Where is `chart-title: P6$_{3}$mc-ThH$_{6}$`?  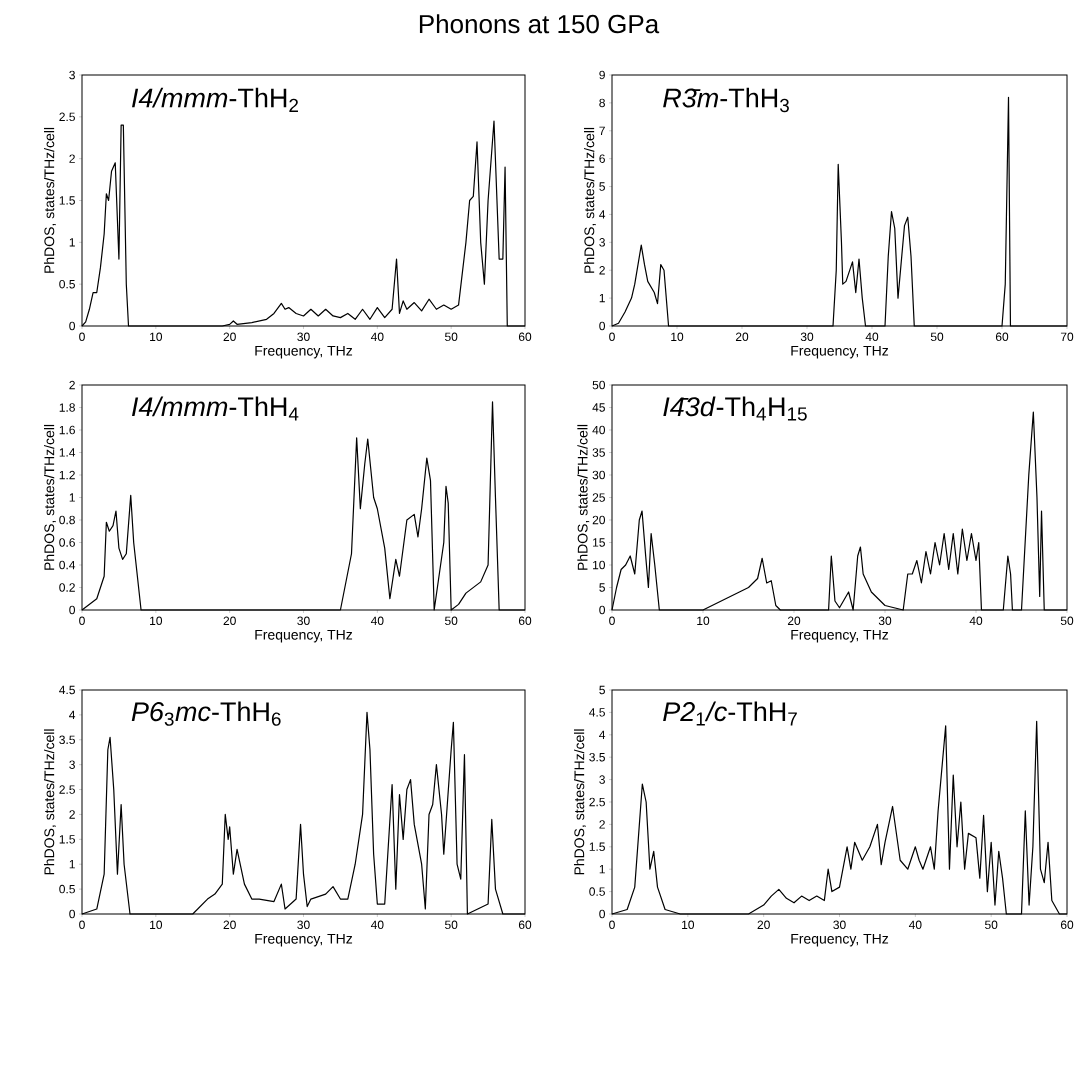 chart-title: P6$_{3}$mc-ThH$_{6}$ is located at coordinates (206, 713).